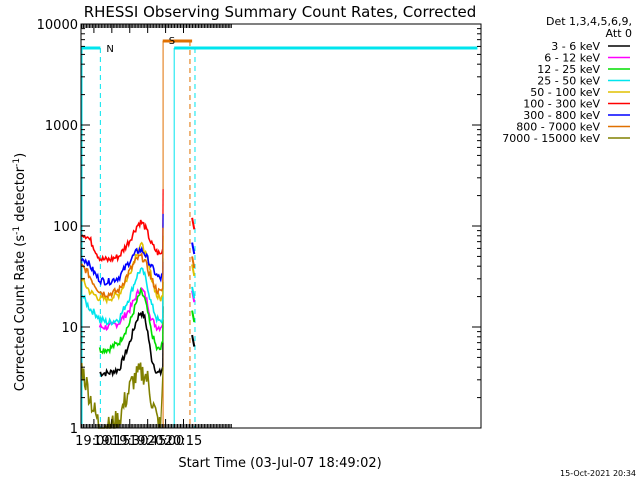 This screenshot has height=480, width=640. What do you see at coordinates (147, 441) in the screenshot?
I see `x-tick-label: 19:45` at bounding box center [147, 441].